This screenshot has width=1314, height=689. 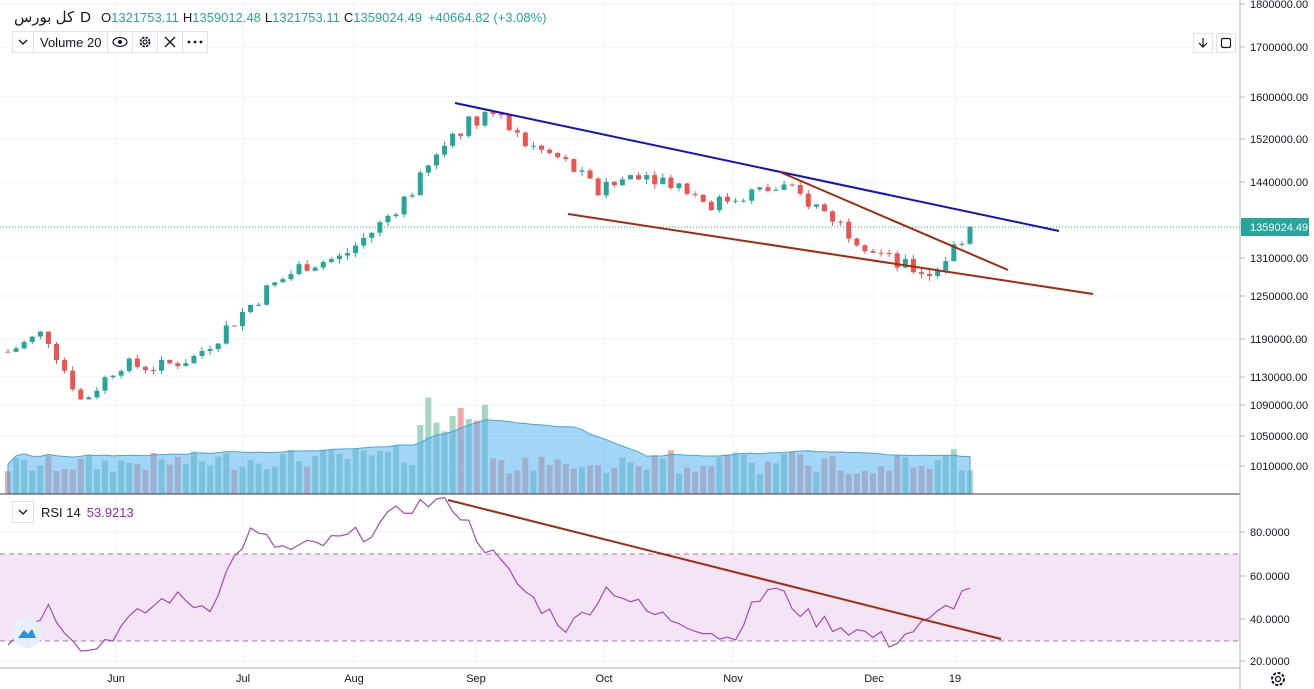 I want to click on time-tick: Sep, so click(x=476, y=679).